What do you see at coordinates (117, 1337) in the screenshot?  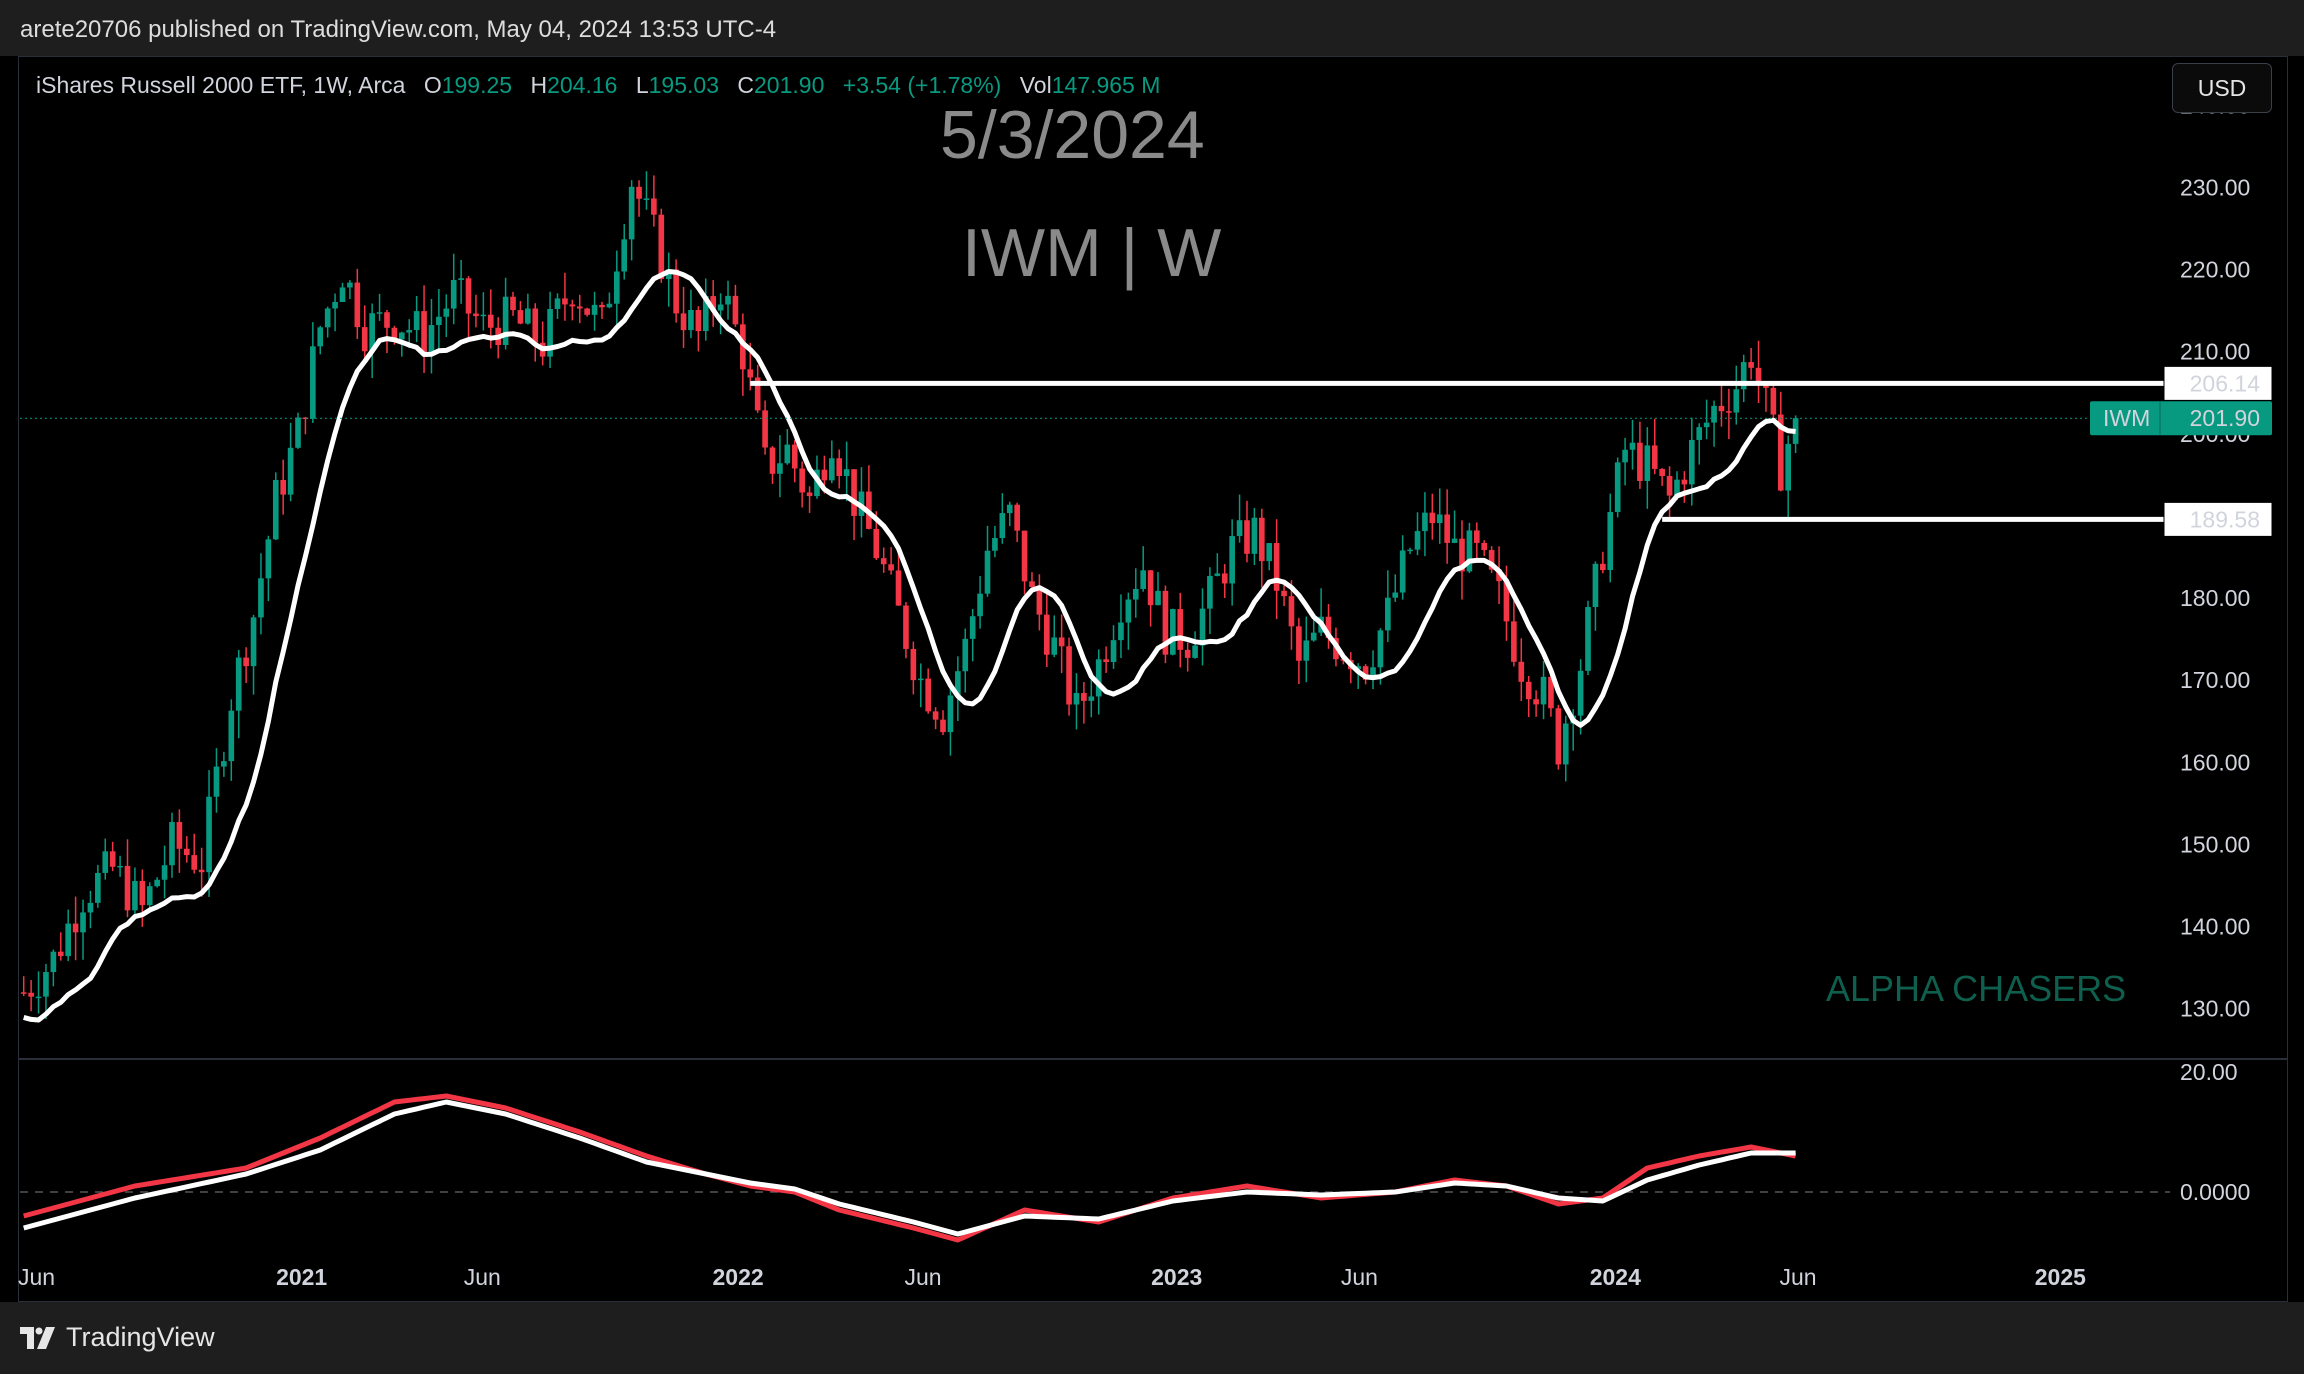 I see `tradingview-logo: TradingView` at bounding box center [117, 1337].